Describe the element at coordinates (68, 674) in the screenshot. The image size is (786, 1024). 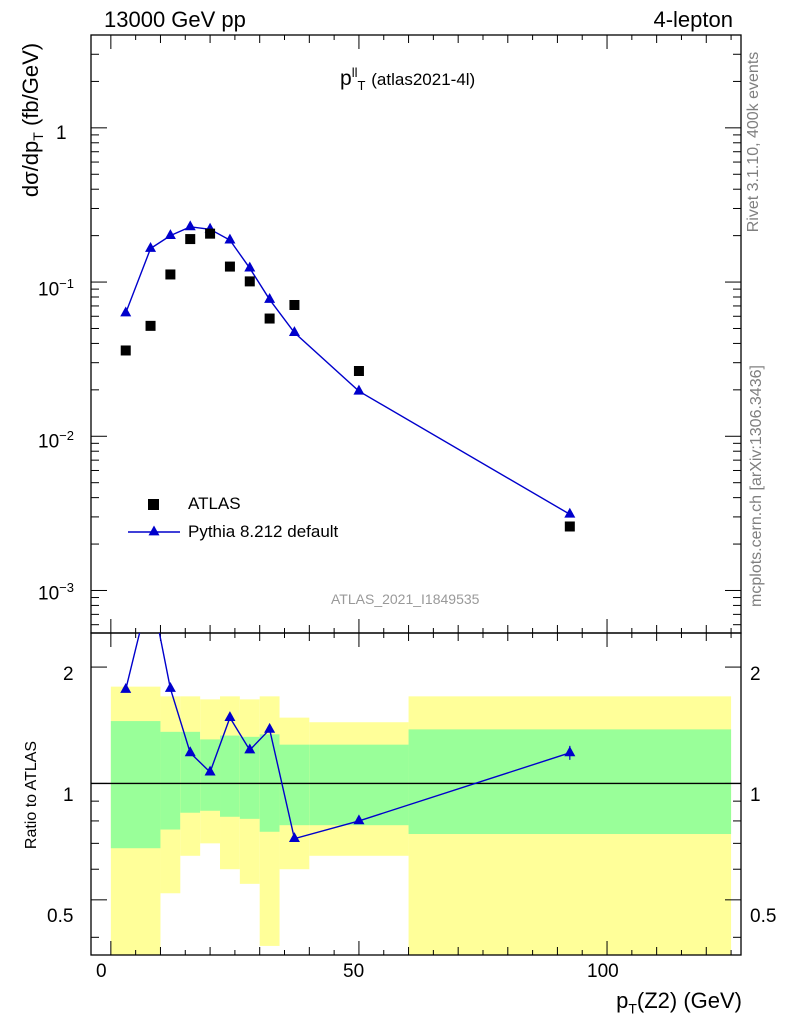
I see `ratio-ytick-2-left: 2` at that location.